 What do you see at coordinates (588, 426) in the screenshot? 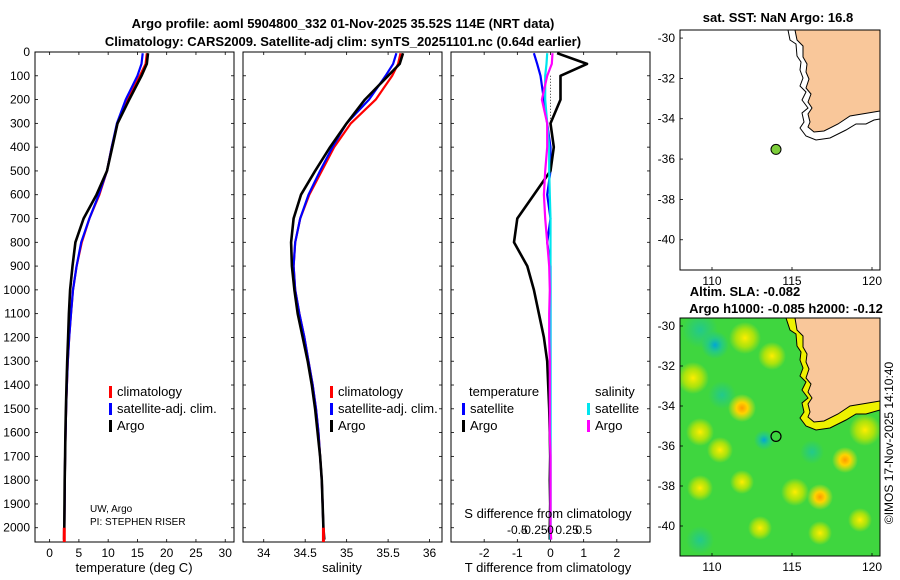
I see `legend-argo-sal-swatch` at bounding box center [588, 426].